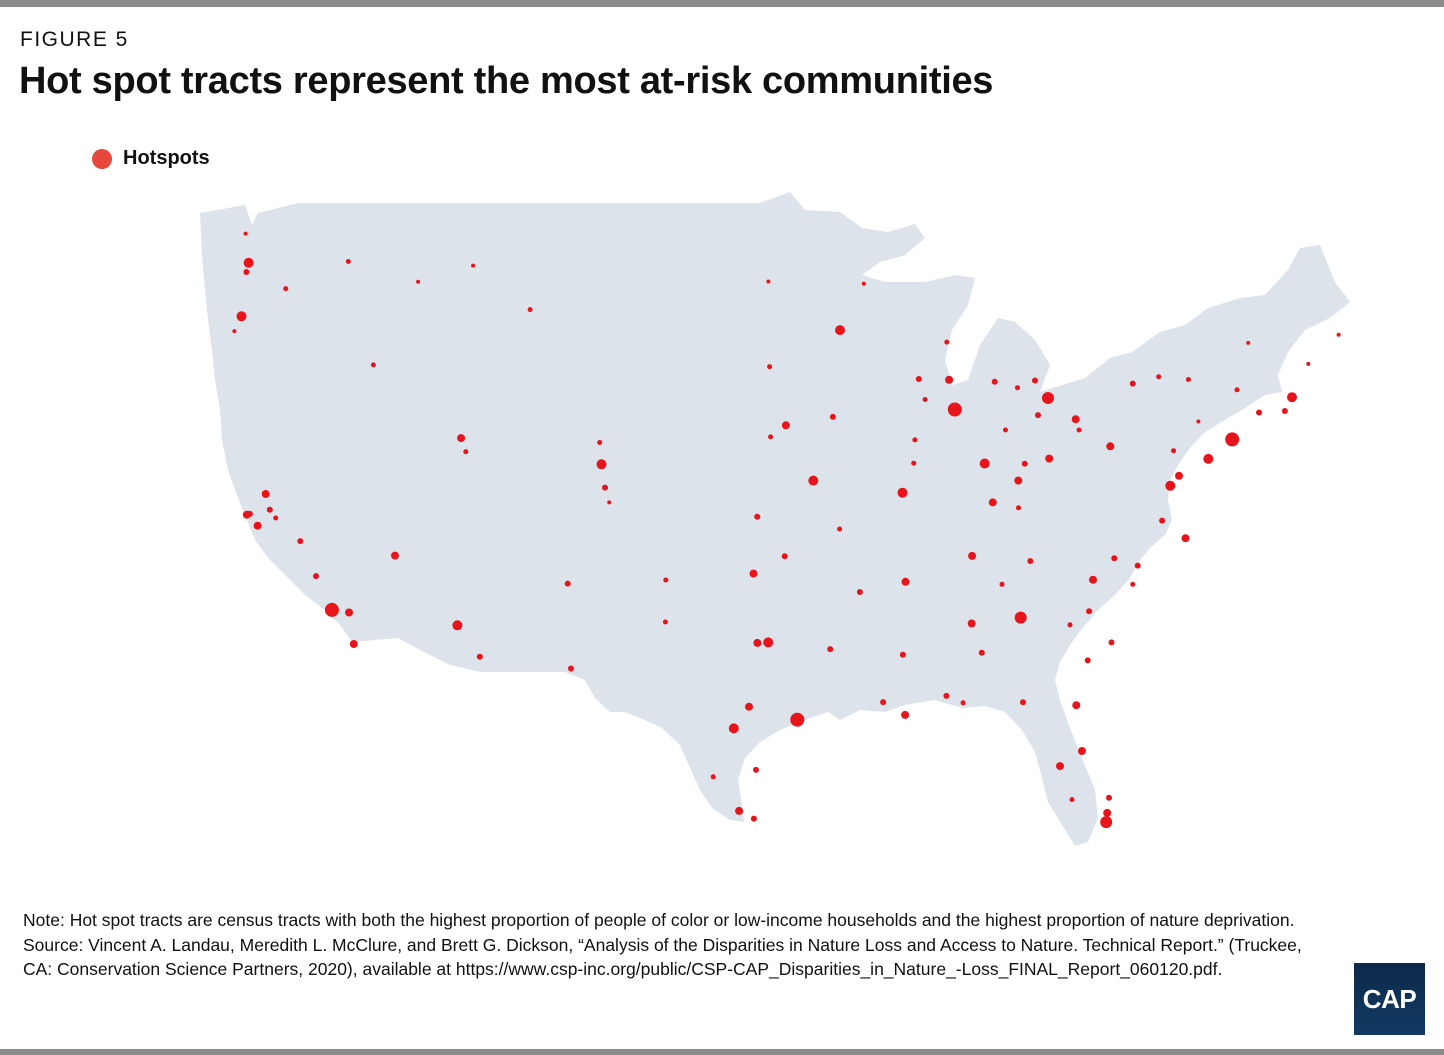  What do you see at coordinates (246, 272) in the screenshot?
I see `hotspot-tacoma` at bounding box center [246, 272].